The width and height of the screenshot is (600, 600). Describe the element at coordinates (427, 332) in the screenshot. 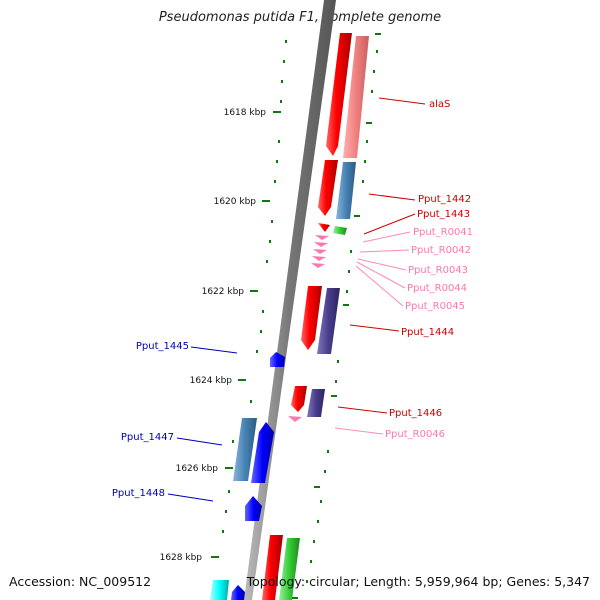

I see `label-Pput_1444: Pput_1444` at that location.